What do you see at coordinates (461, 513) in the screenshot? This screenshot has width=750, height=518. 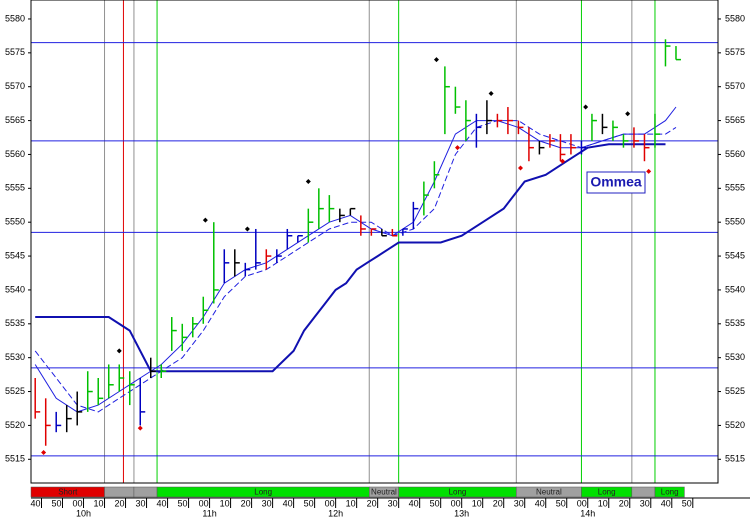 I see `hour-label: 13h` at bounding box center [461, 513].